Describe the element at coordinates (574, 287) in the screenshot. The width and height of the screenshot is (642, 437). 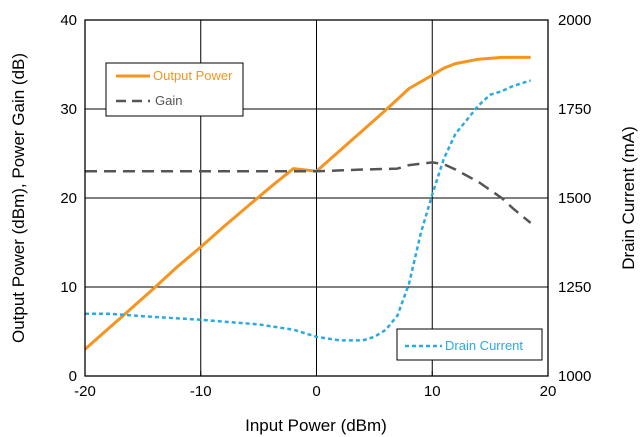
I see `y-right-tick-label: 1250` at that location.